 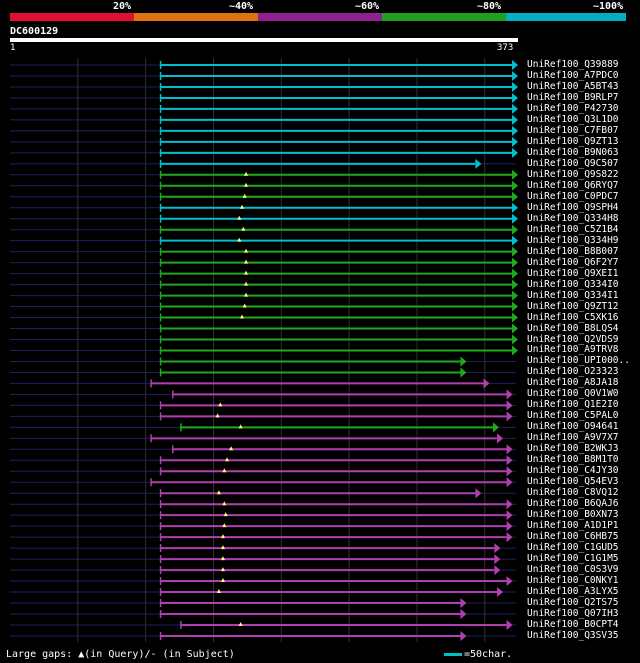 I want to click on hit-label: UniRef100_A5BT43, so click(x=573, y=86).